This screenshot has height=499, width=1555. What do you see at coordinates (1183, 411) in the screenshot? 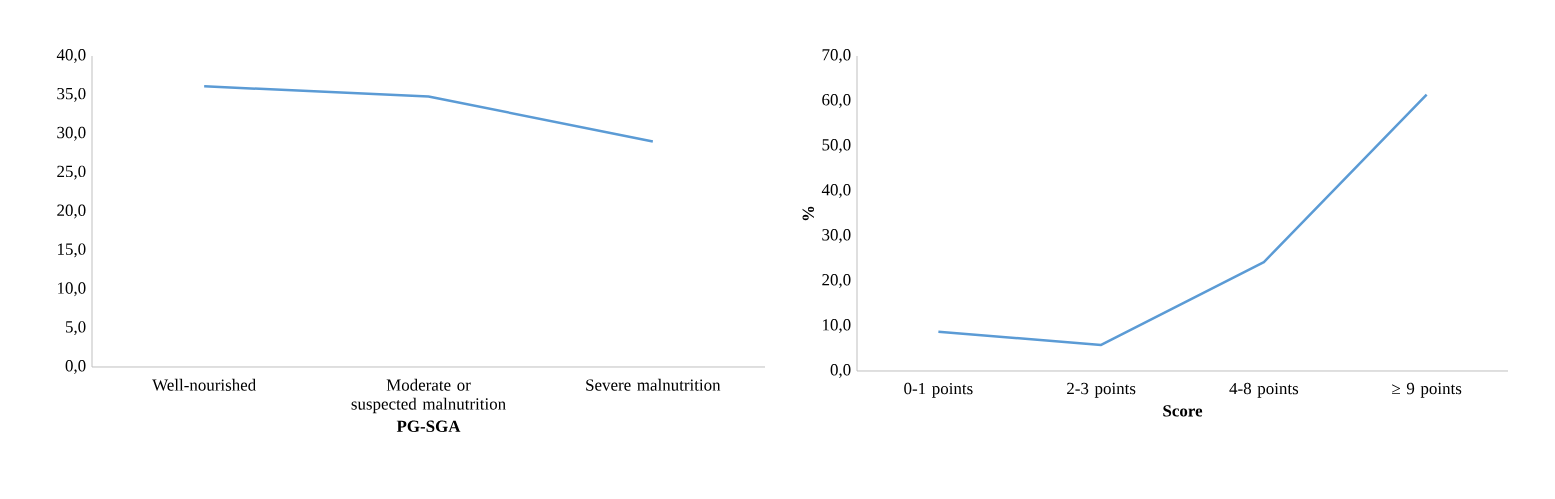
I see `x-axis-title: Score` at bounding box center [1183, 411].